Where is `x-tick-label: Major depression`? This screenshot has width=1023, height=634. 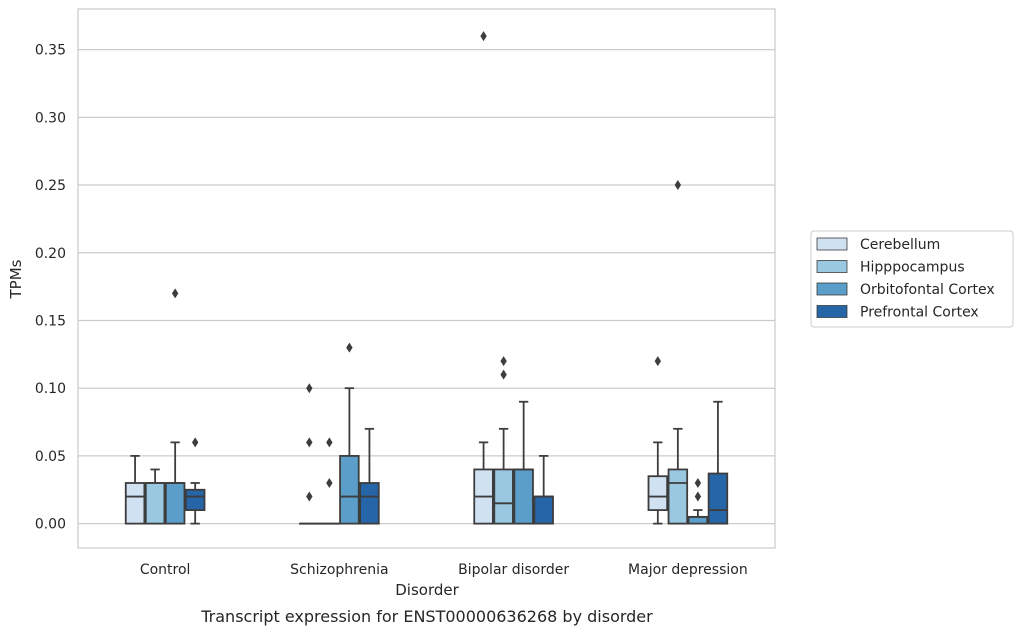 x-tick-label: Major depression is located at coordinates (688, 570).